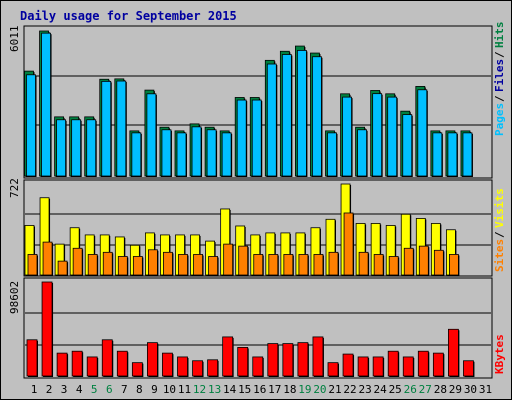 The height and width of the screenshot is (400, 512). What do you see at coordinates (184, 389) in the screenshot?
I see `day-label: 11` at bounding box center [184, 389].